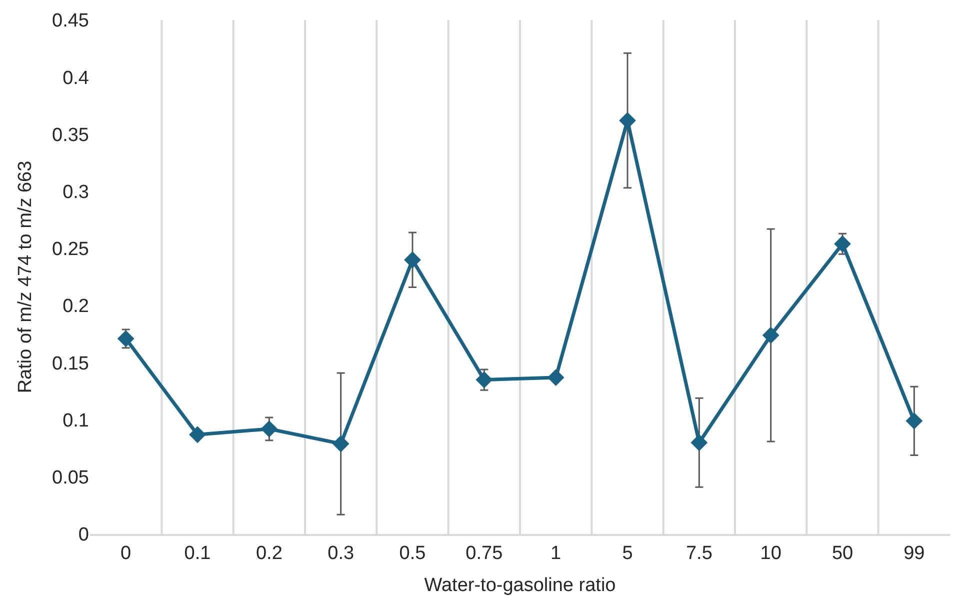 This screenshot has width=972, height=609. What do you see at coordinates (914, 553) in the screenshot?
I see `x-tick-label: 99` at bounding box center [914, 553].